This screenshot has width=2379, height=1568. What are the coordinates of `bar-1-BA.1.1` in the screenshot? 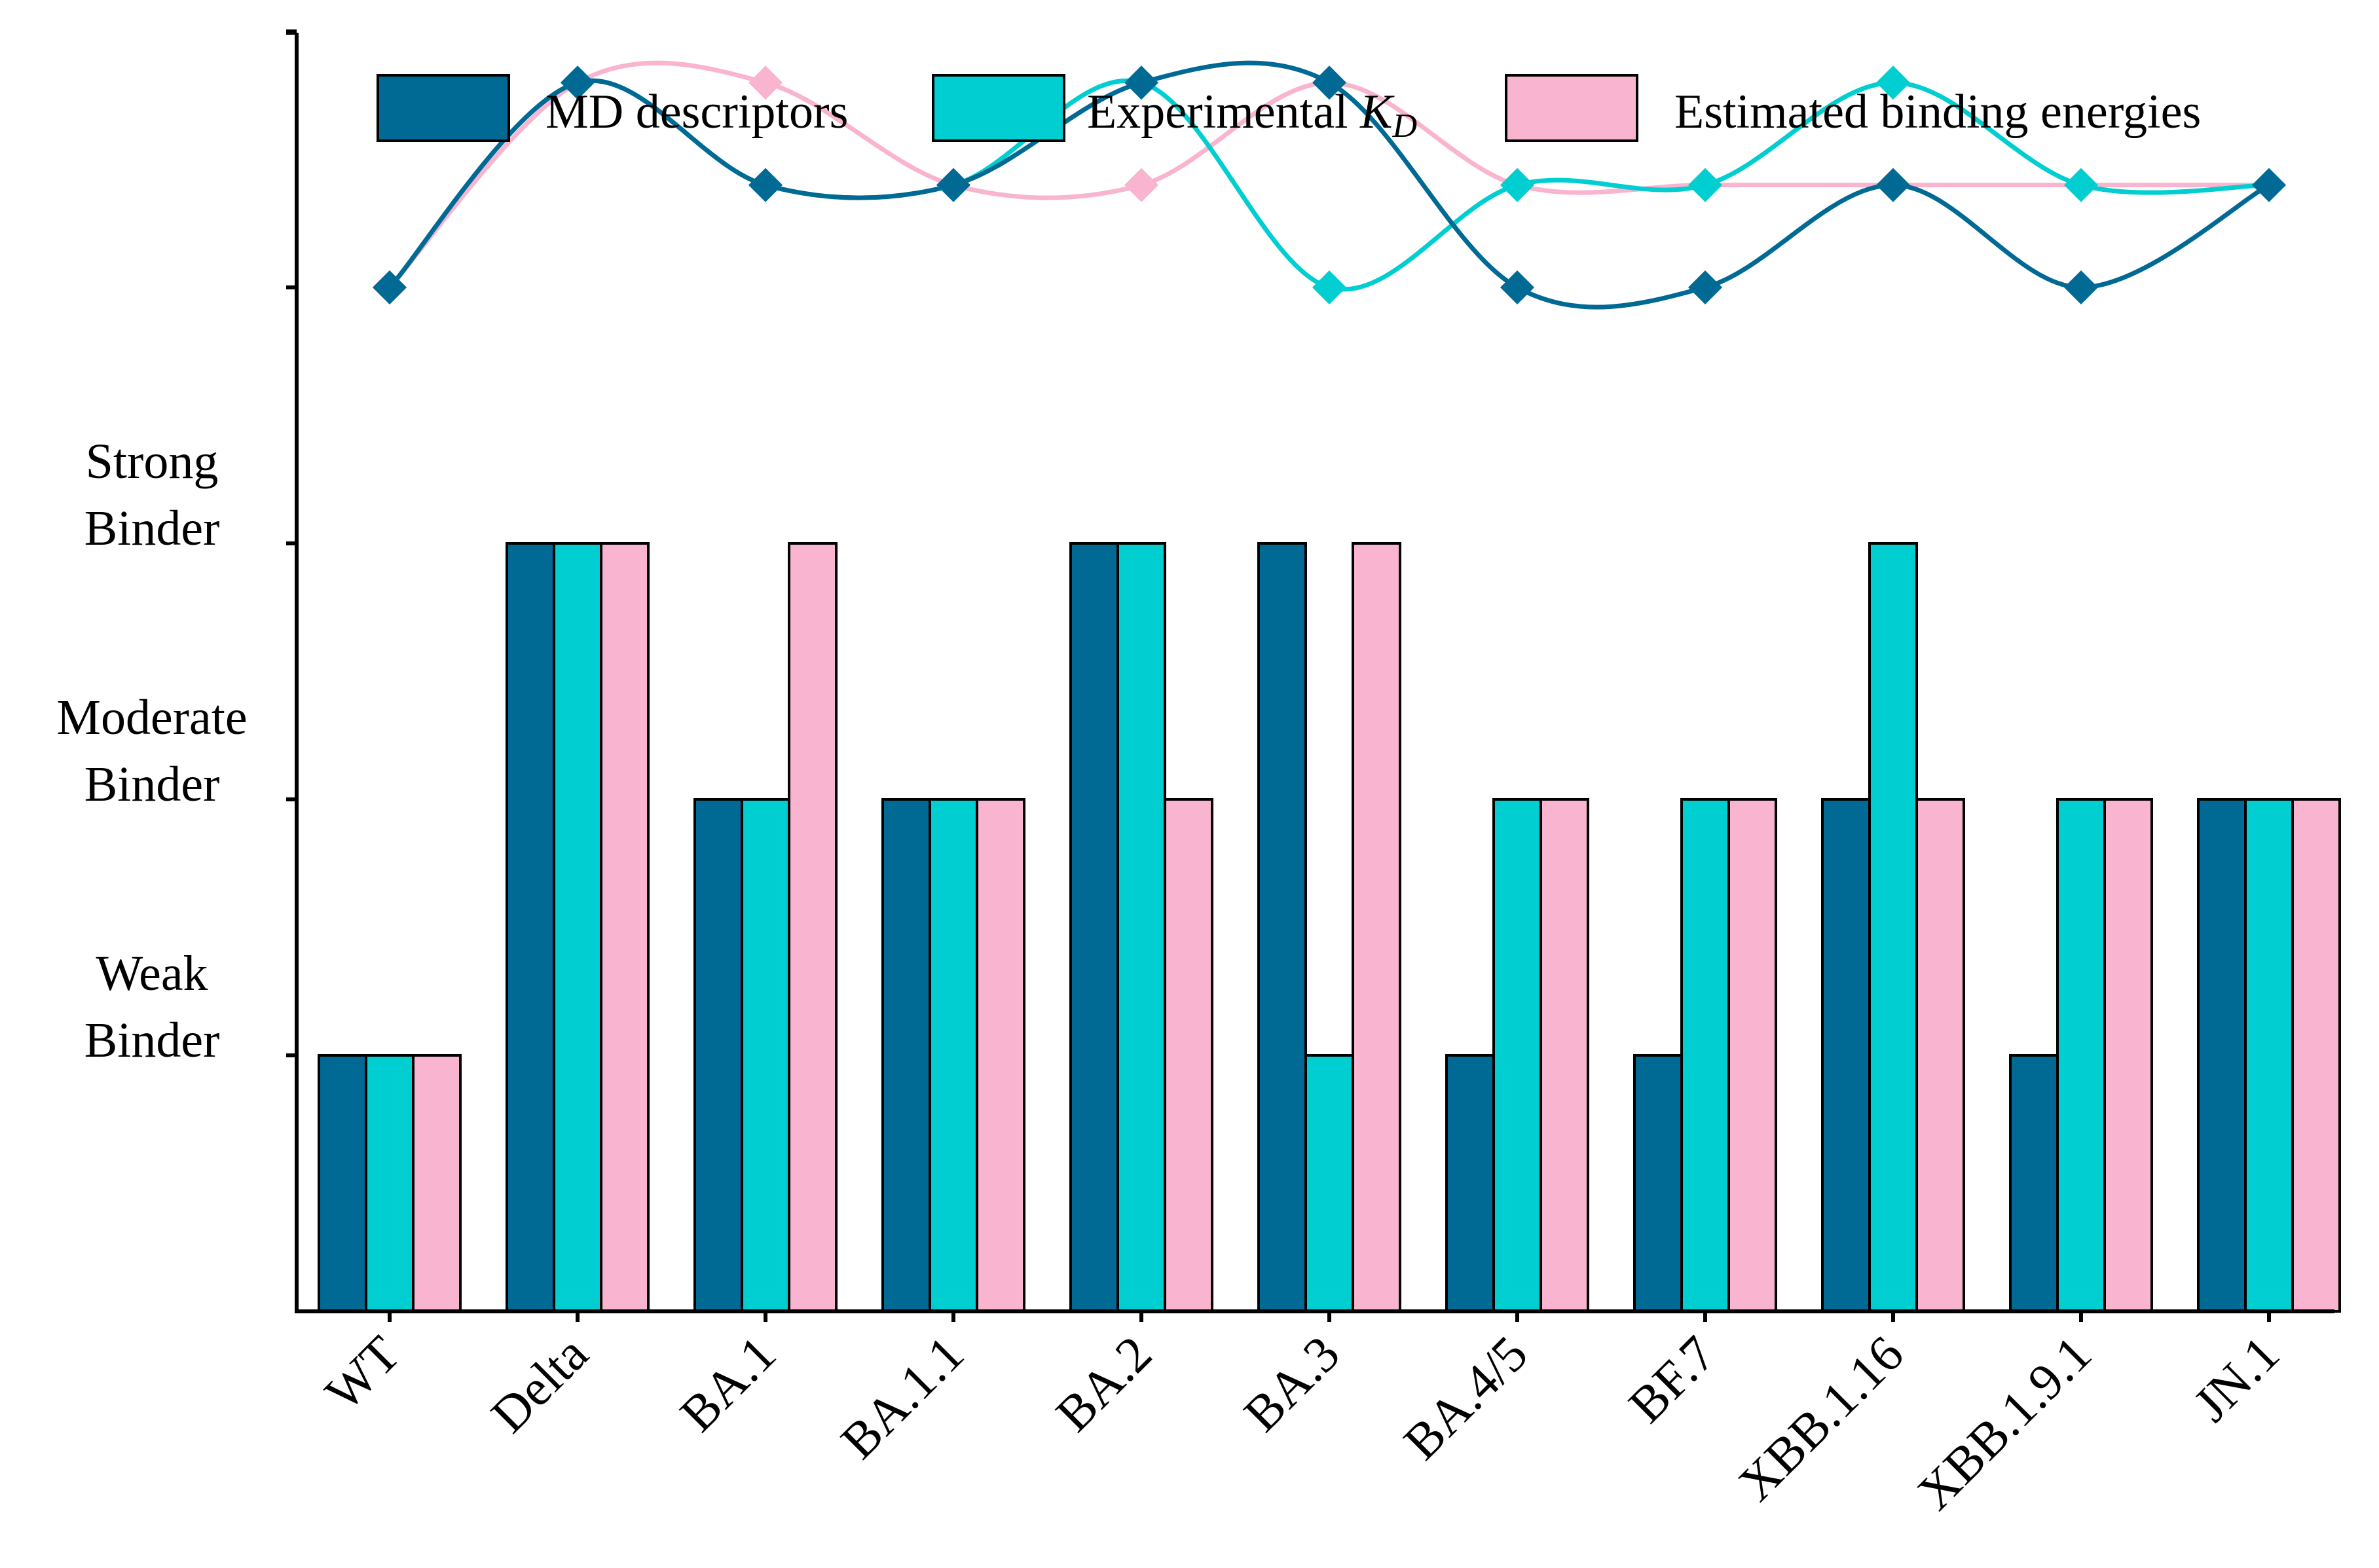 It's located at (953, 1055).